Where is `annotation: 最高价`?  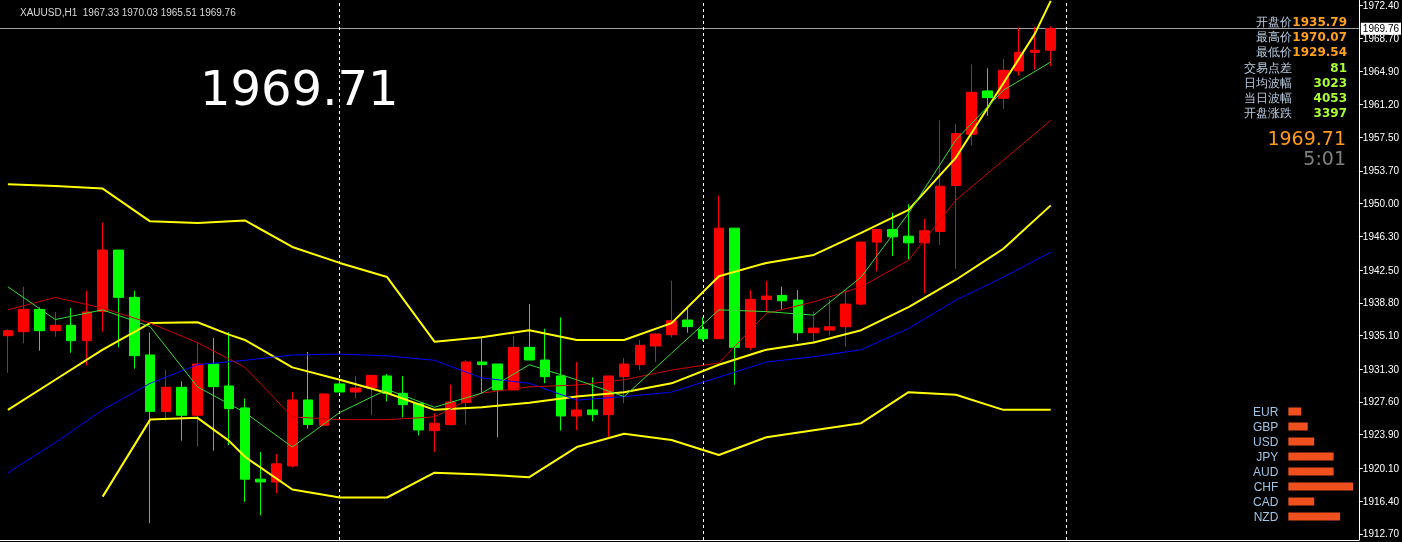
annotation: 最高价 is located at coordinates (1274, 37).